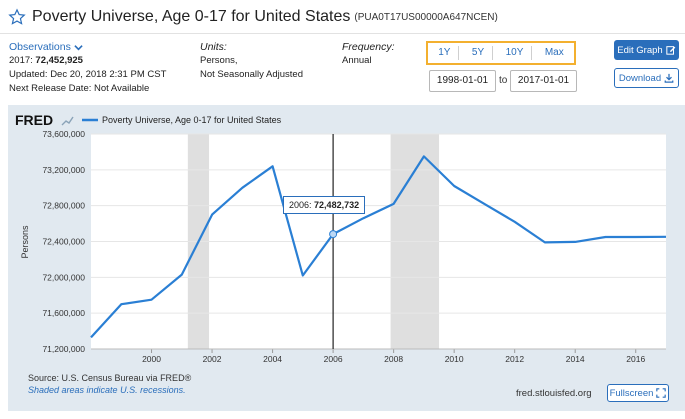 The width and height of the screenshot is (685, 419). I want to click on latest-period: 2017:, so click(21, 60).